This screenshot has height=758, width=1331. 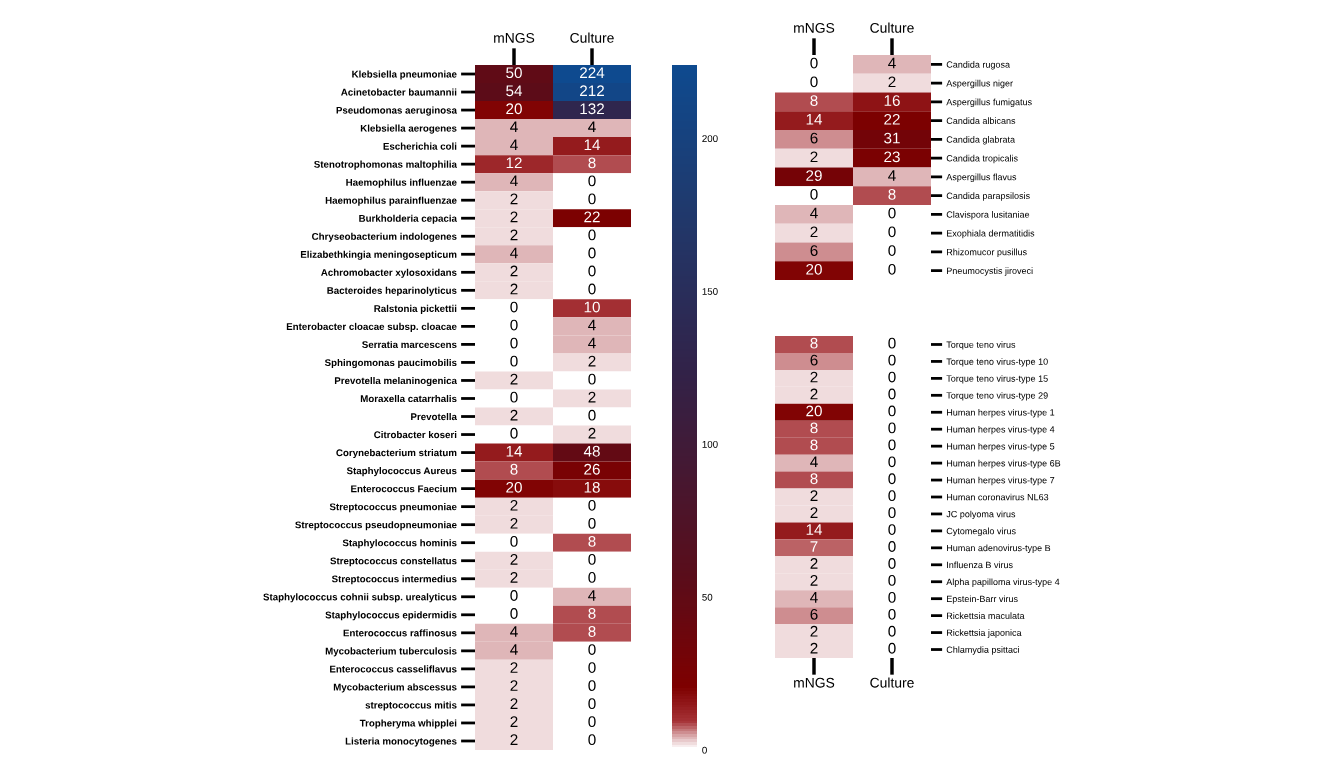 I want to click on y-tick-label: Staphylococcus hominis, so click(x=399, y=544).